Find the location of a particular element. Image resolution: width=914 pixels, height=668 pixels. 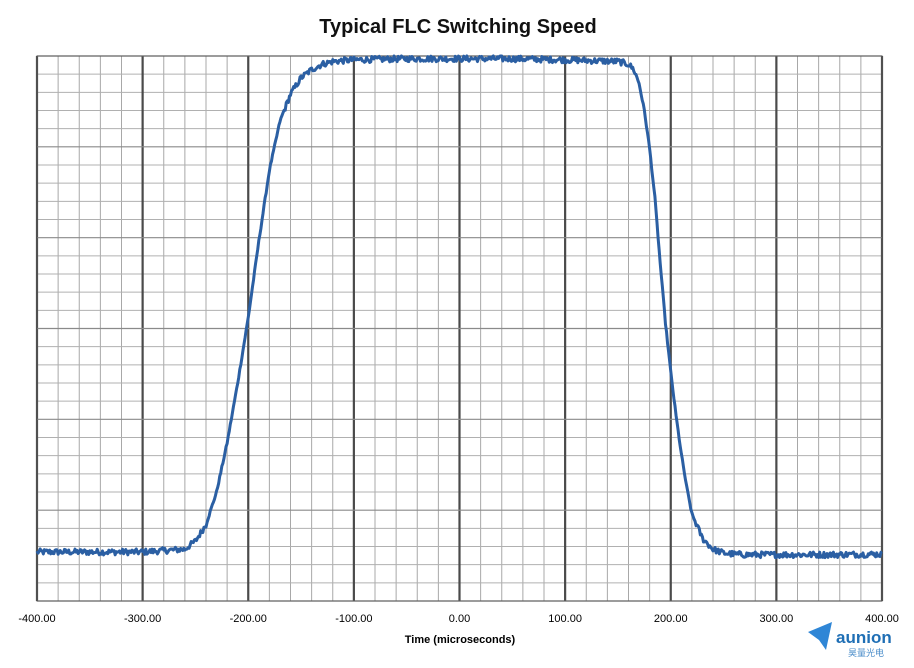

watermark-brand: aunion is located at coordinates (864, 637).